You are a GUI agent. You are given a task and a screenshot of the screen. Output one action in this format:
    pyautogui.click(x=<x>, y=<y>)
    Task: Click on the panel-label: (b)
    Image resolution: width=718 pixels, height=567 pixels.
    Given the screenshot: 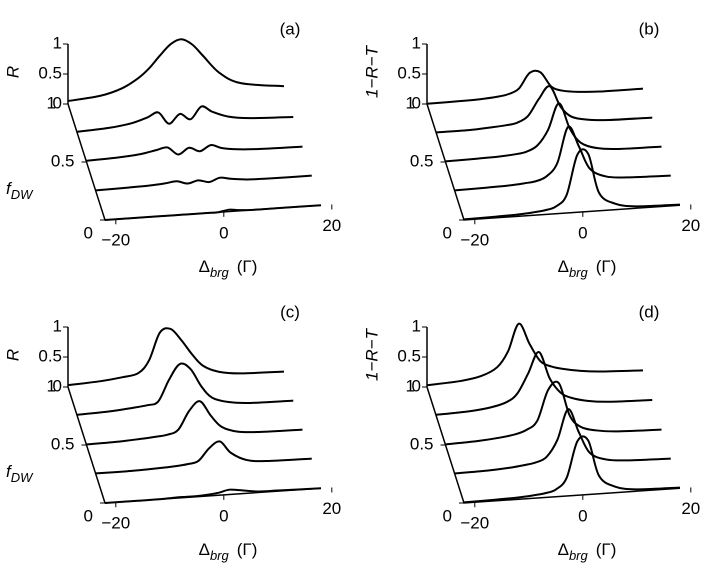 What is the action you would take?
    pyautogui.click(x=649, y=28)
    